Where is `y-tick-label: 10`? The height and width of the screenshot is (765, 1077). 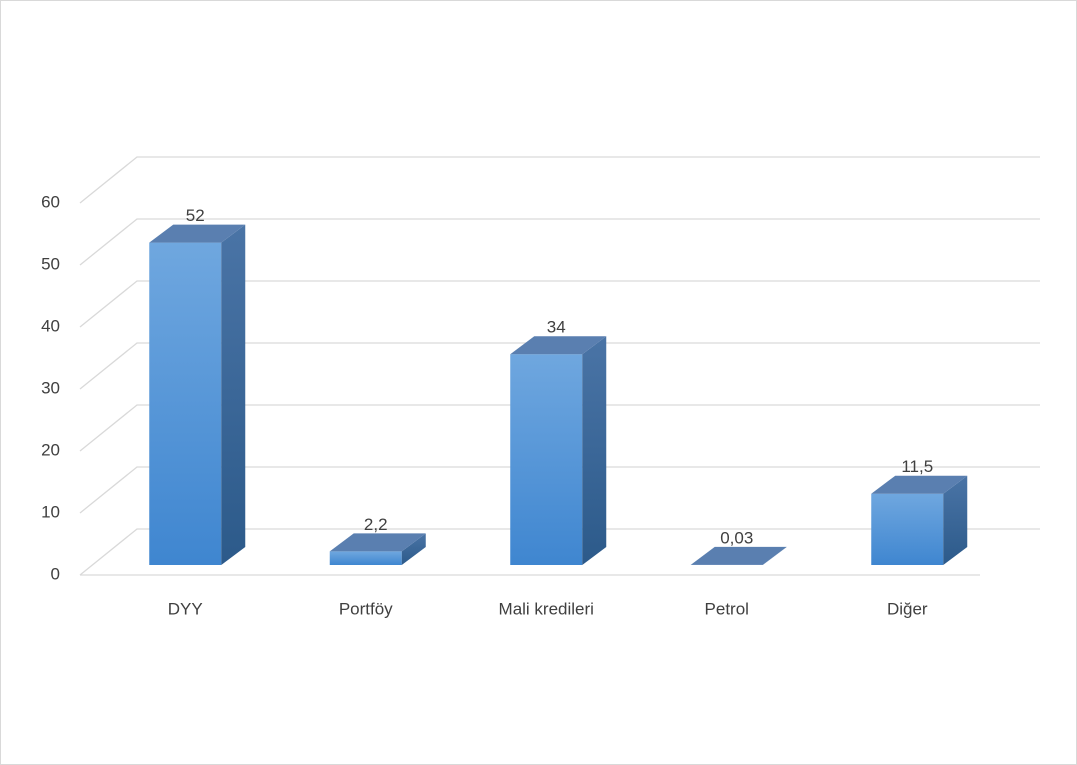 y-tick-label: 10 is located at coordinates (50, 511).